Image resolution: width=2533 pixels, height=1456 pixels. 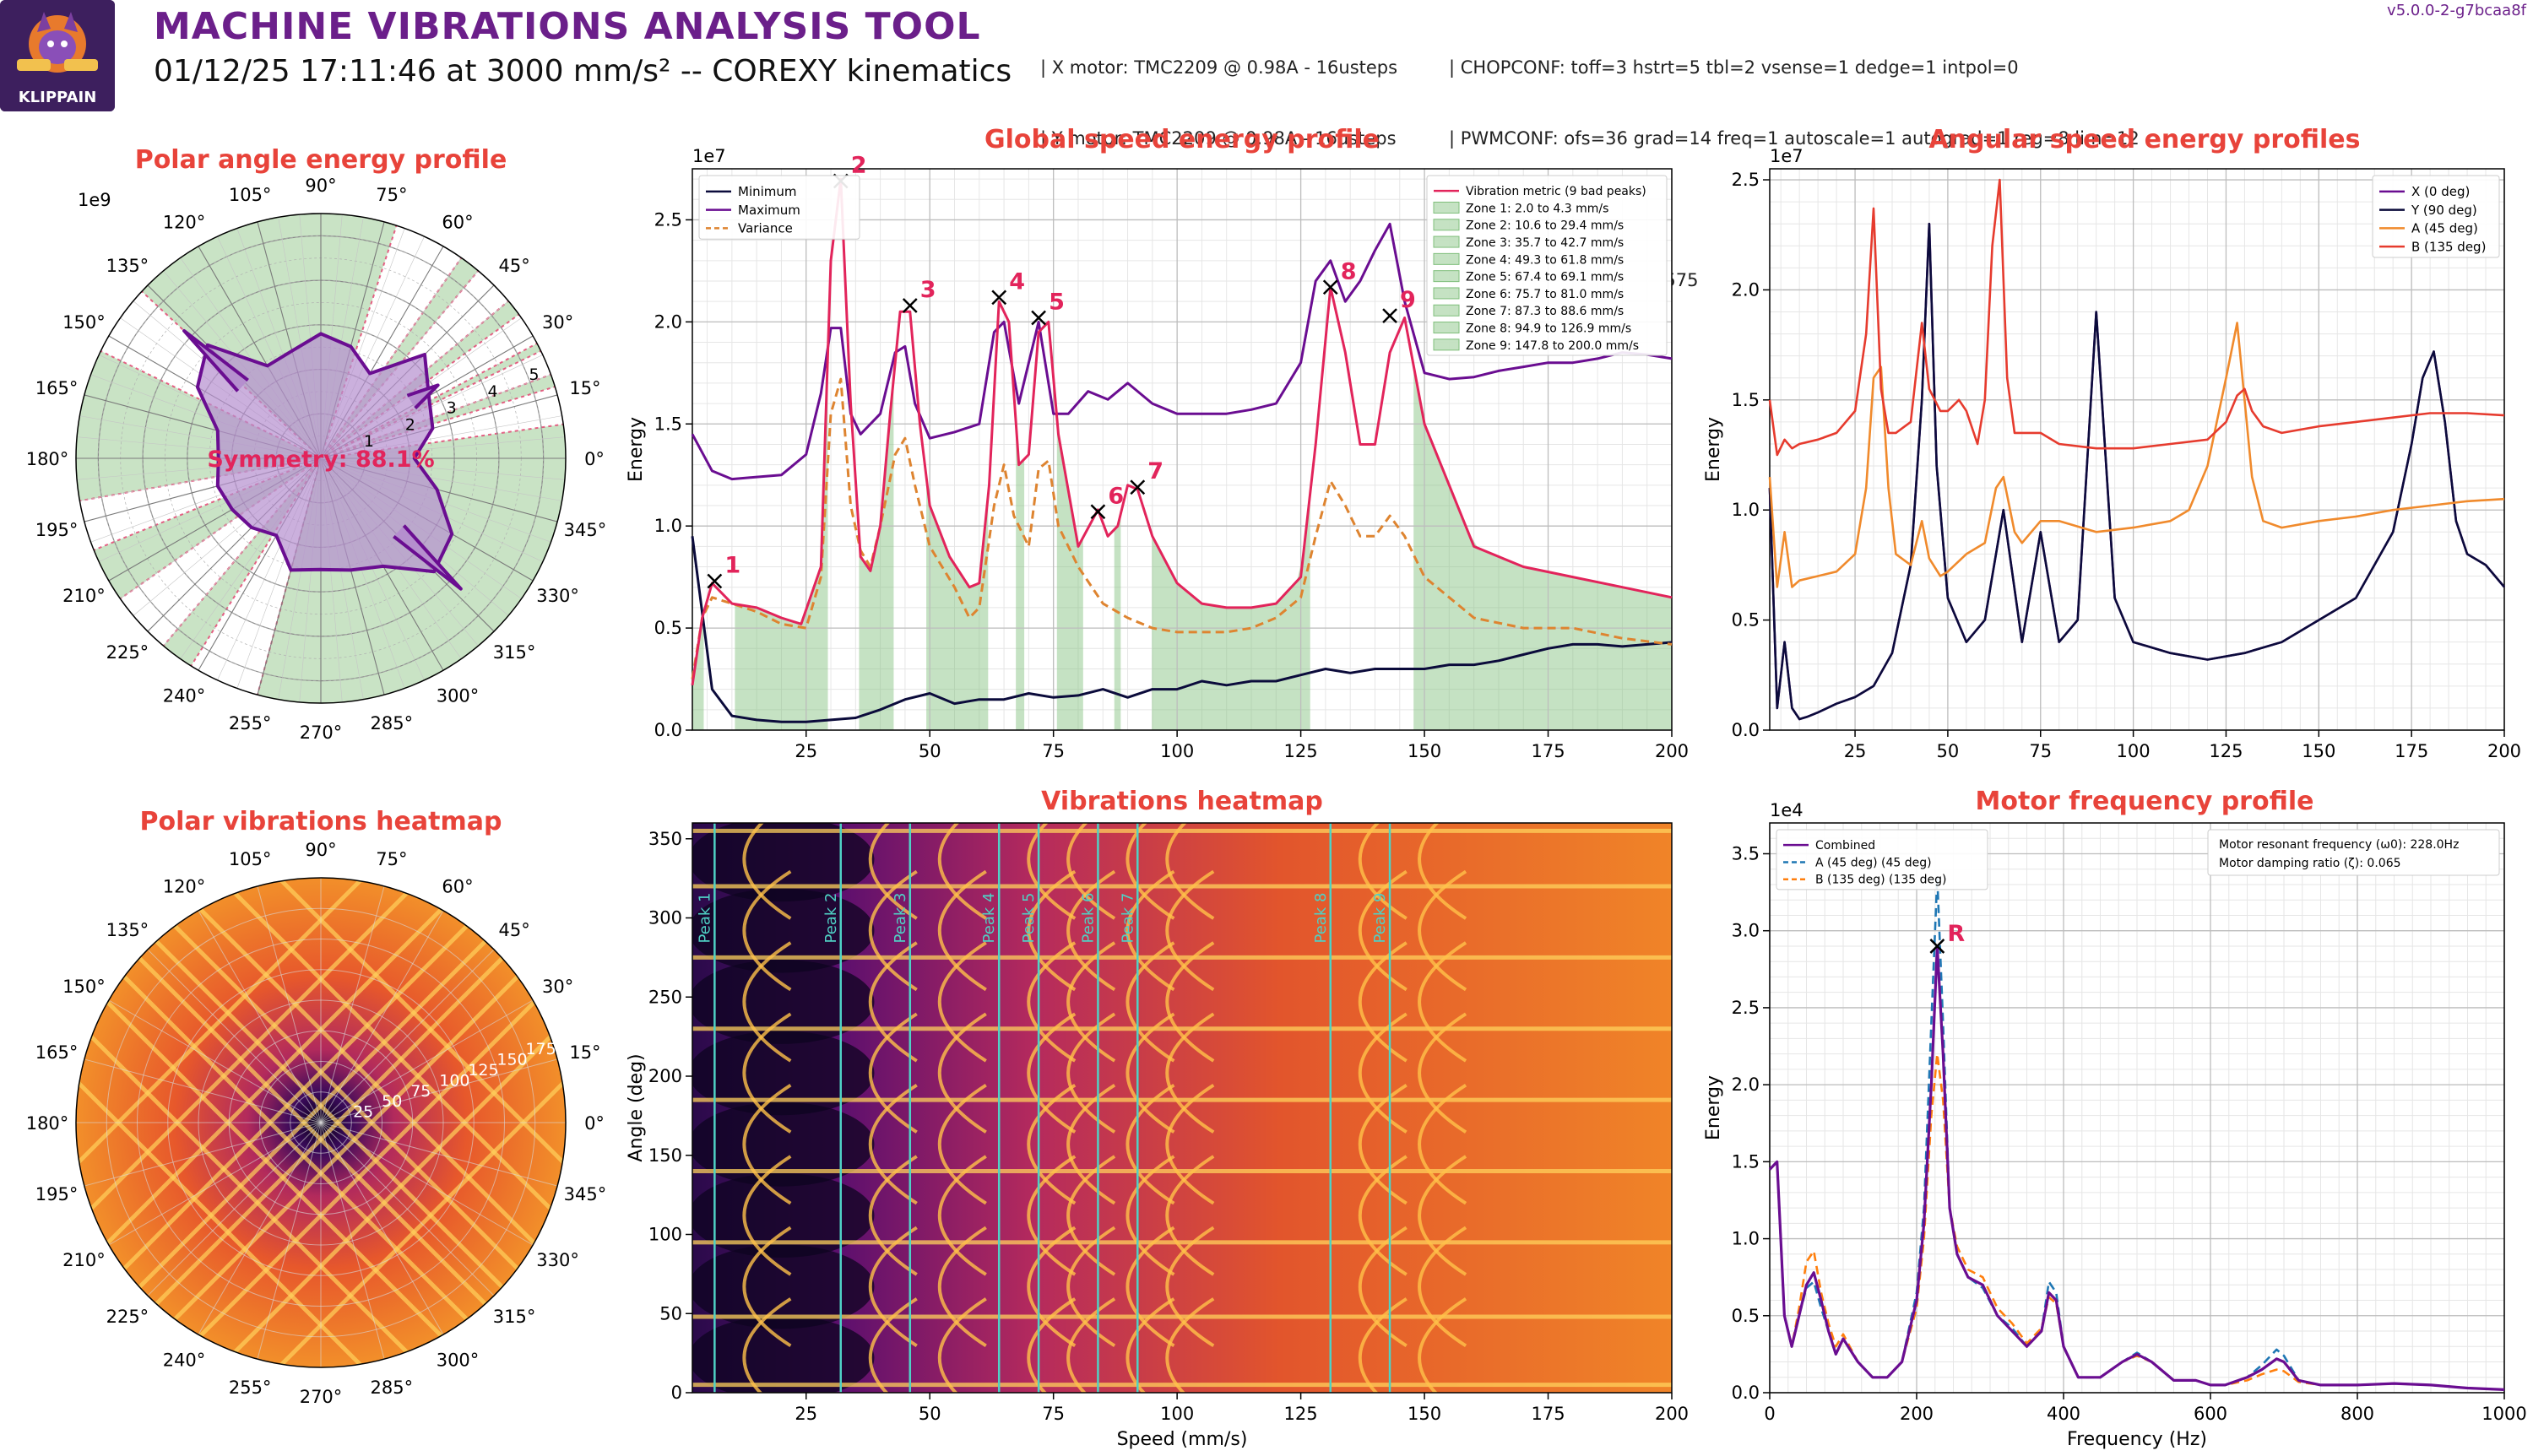 I want to click on peak-label: 5, so click(x=1057, y=303).